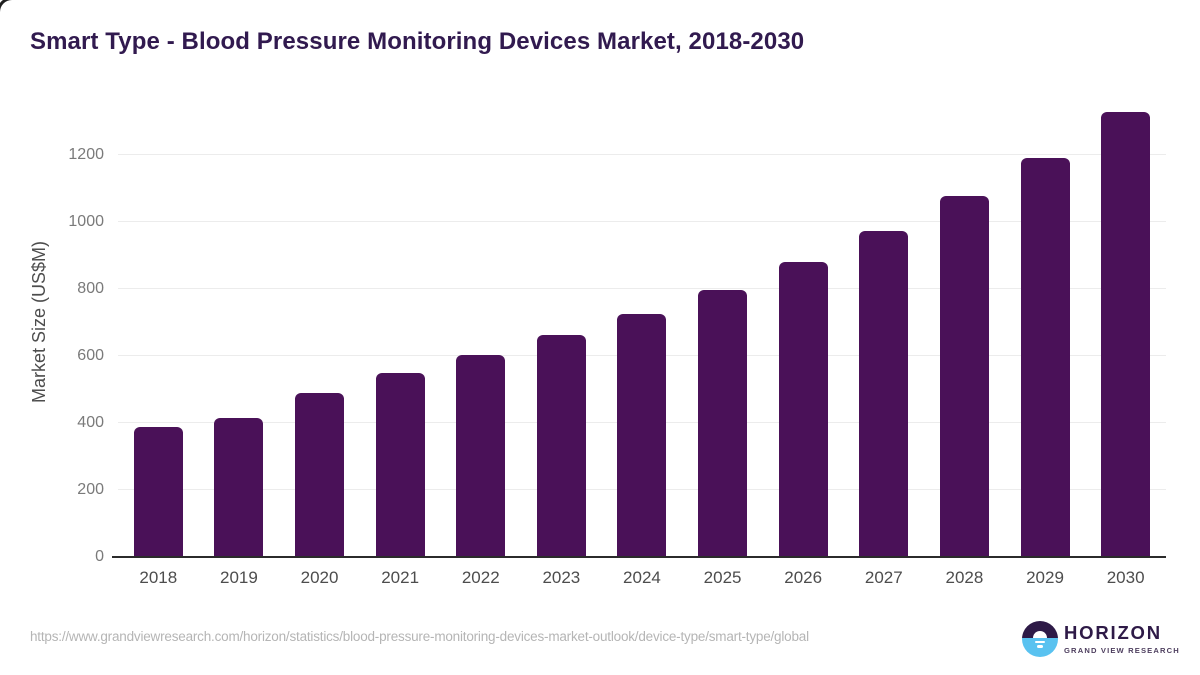  What do you see at coordinates (158, 491) in the screenshot?
I see `bar-2018` at bounding box center [158, 491].